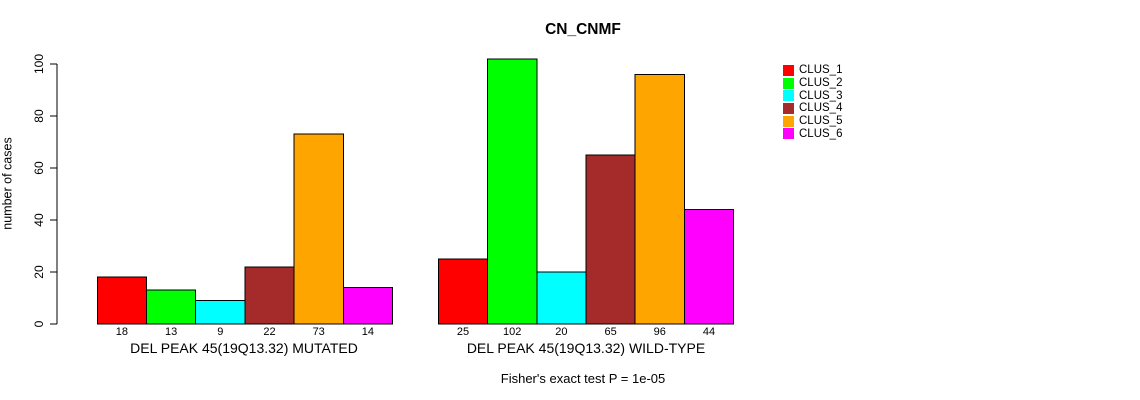  Describe the element at coordinates (821, 133) in the screenshot. I see `legend-label: CLUS_6` at that location.